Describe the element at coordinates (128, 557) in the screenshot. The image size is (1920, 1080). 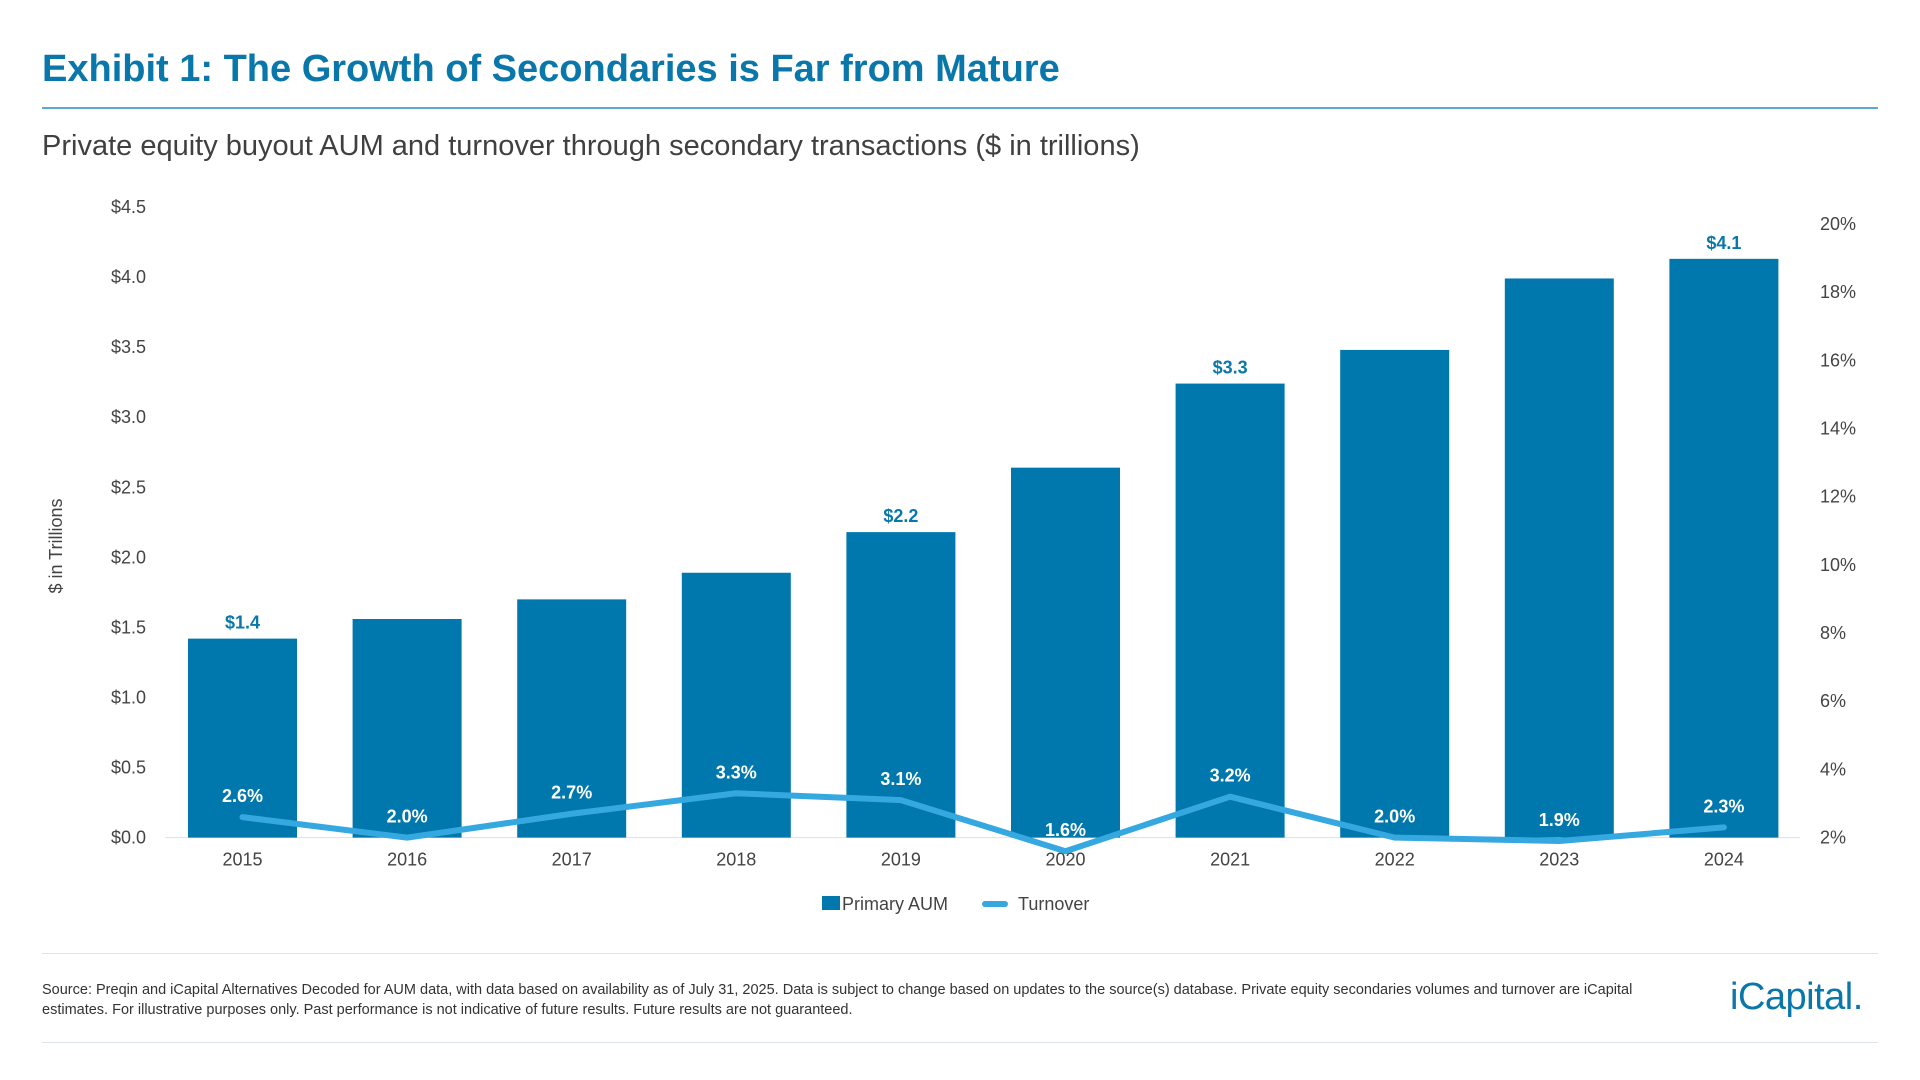
I see `y-tick-label: $2.0` at that location.